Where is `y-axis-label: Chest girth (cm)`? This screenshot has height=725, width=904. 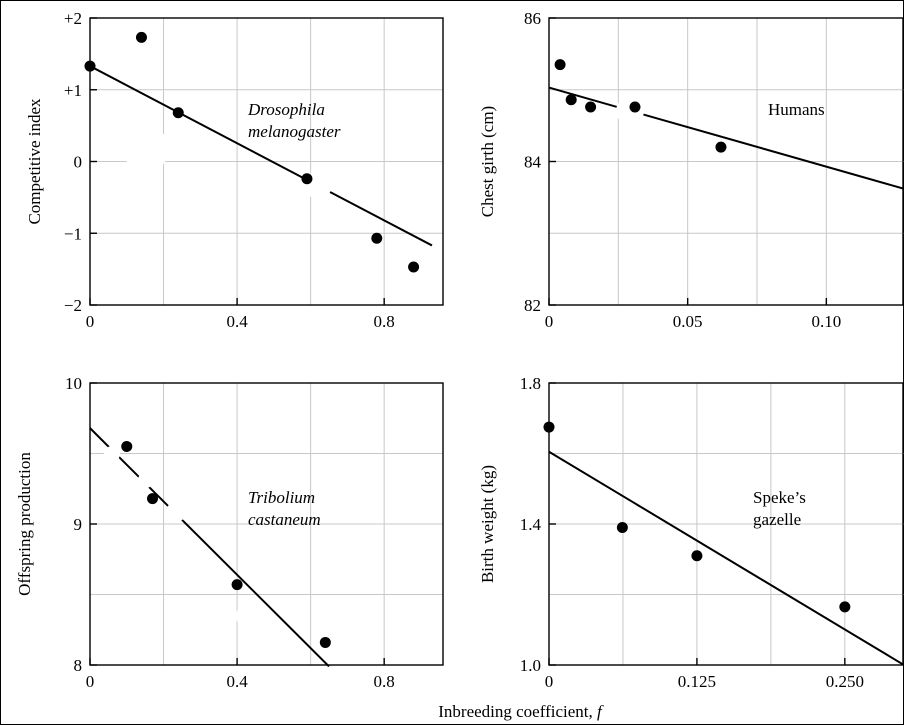 y-axis-label: Chest girth (cm) is located at coordinates (487, 161).